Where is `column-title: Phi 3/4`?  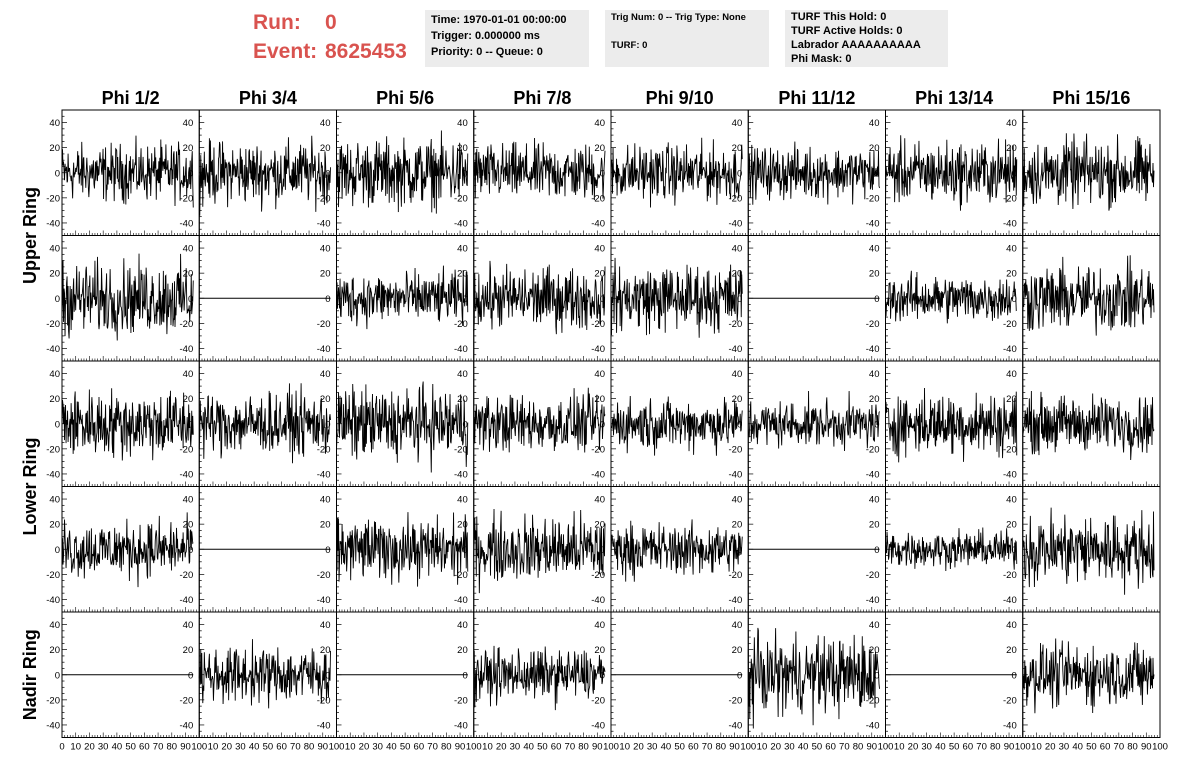
column-title: Phi 3/4 is located at coordinates (268, 98).